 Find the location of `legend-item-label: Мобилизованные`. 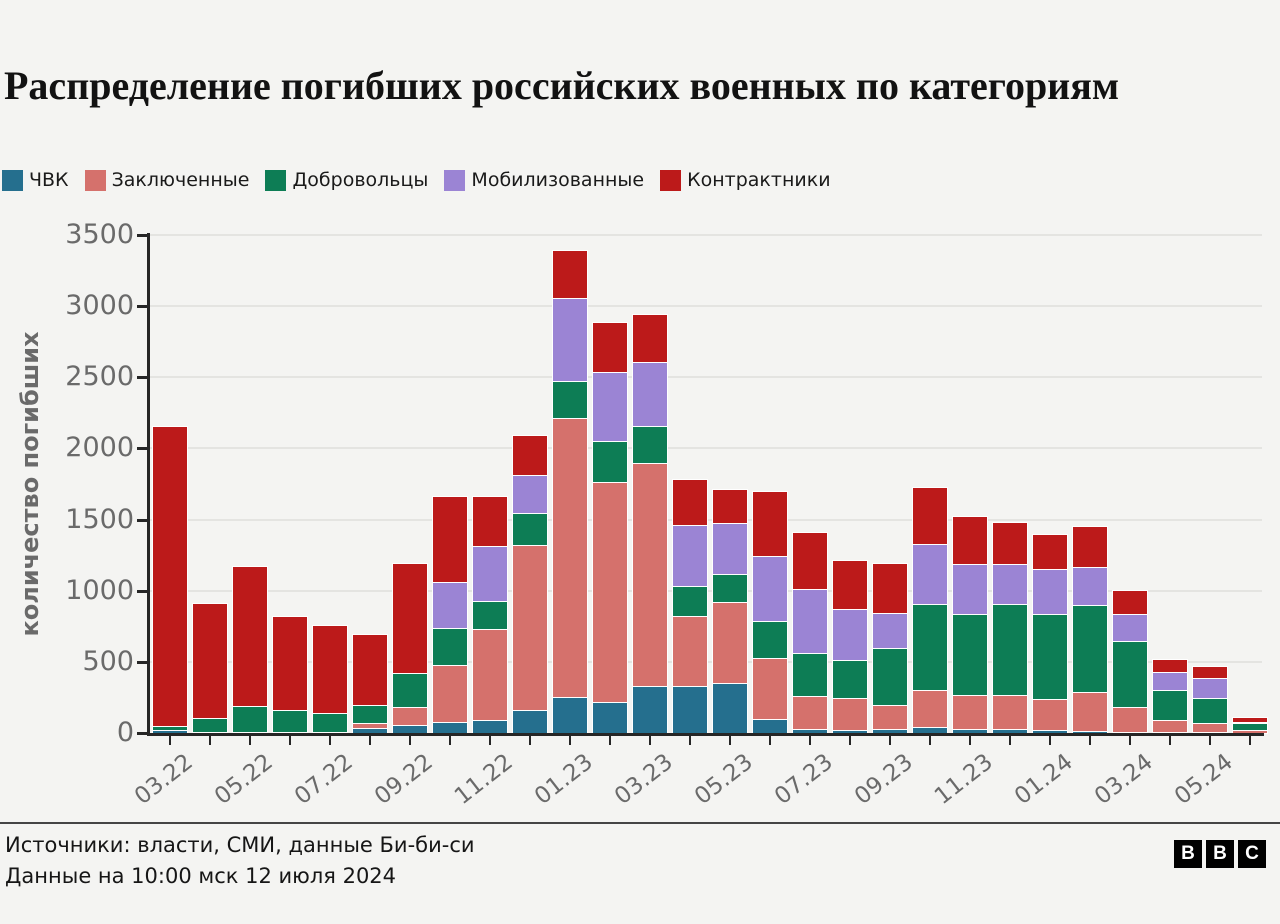

legend-item-label: Мобилизованные is located at coordinates (558, 180).